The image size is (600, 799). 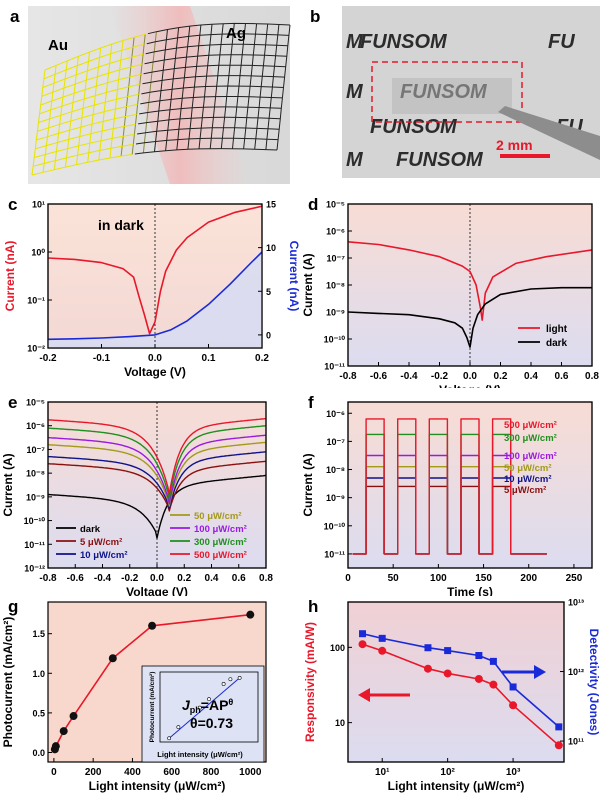 What do you see at coordinates (171, 772) in the screenshot?
I see `x-tick-label: 600` at bounding box center [171, 772].